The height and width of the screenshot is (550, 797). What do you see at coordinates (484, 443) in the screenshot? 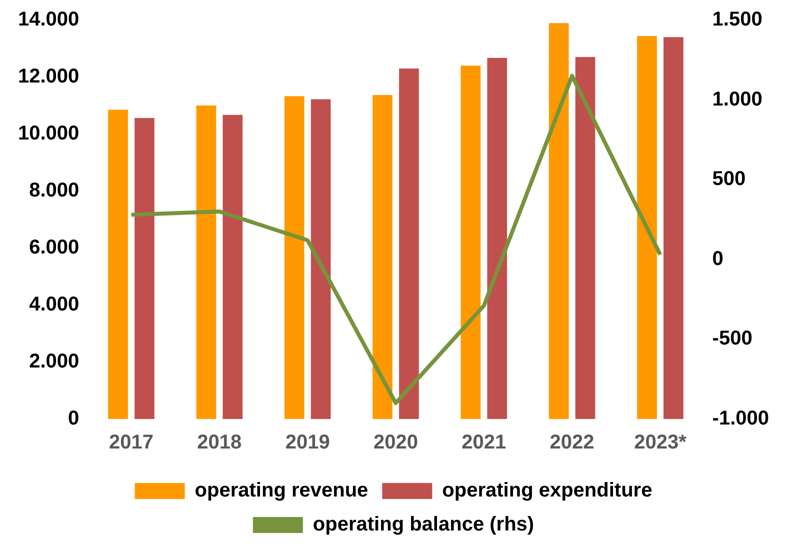
I see `x-tick-label: 2021` at bounding box center [484, 443].